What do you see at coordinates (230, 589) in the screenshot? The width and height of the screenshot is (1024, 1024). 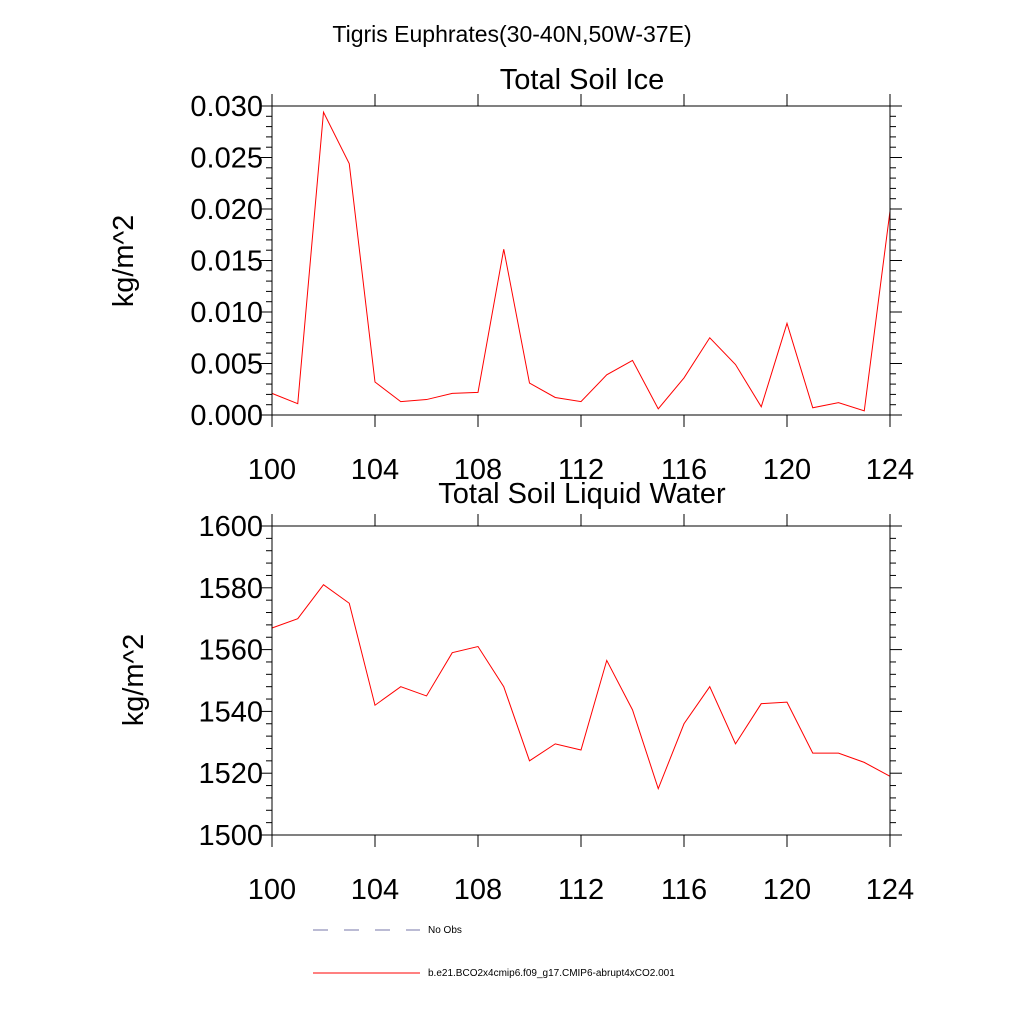 I see `y-tick-label: 1580` at bounding box center [230, 589].